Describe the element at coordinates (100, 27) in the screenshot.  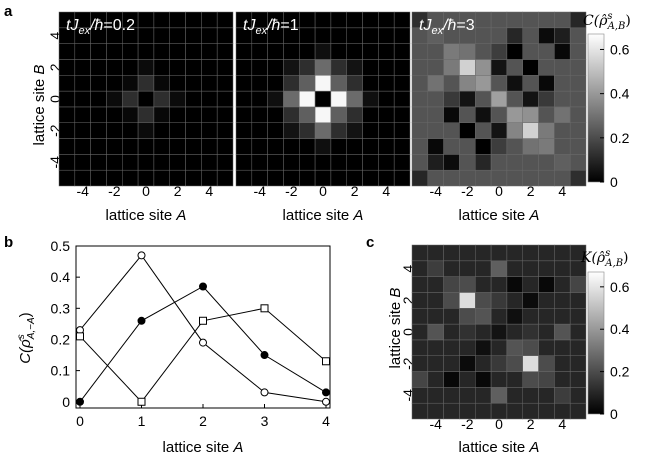
I see `map-a1-title: tJex/ħ=0.2` at that location.